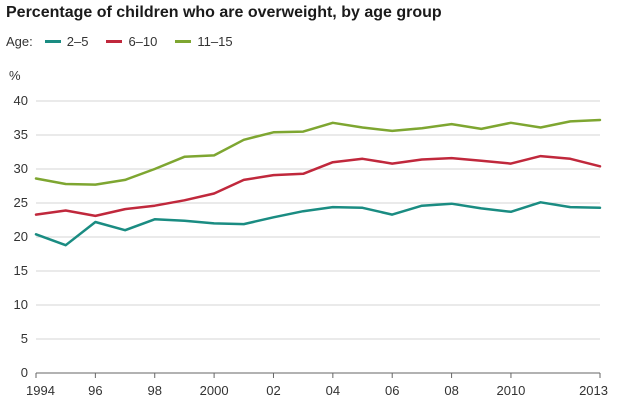 Image resolution: width=623 pixels, height=411 pixels. Describe the element at coordinates (95, 390) in the screenshot. I see `x-tick-label: 96` at that location.